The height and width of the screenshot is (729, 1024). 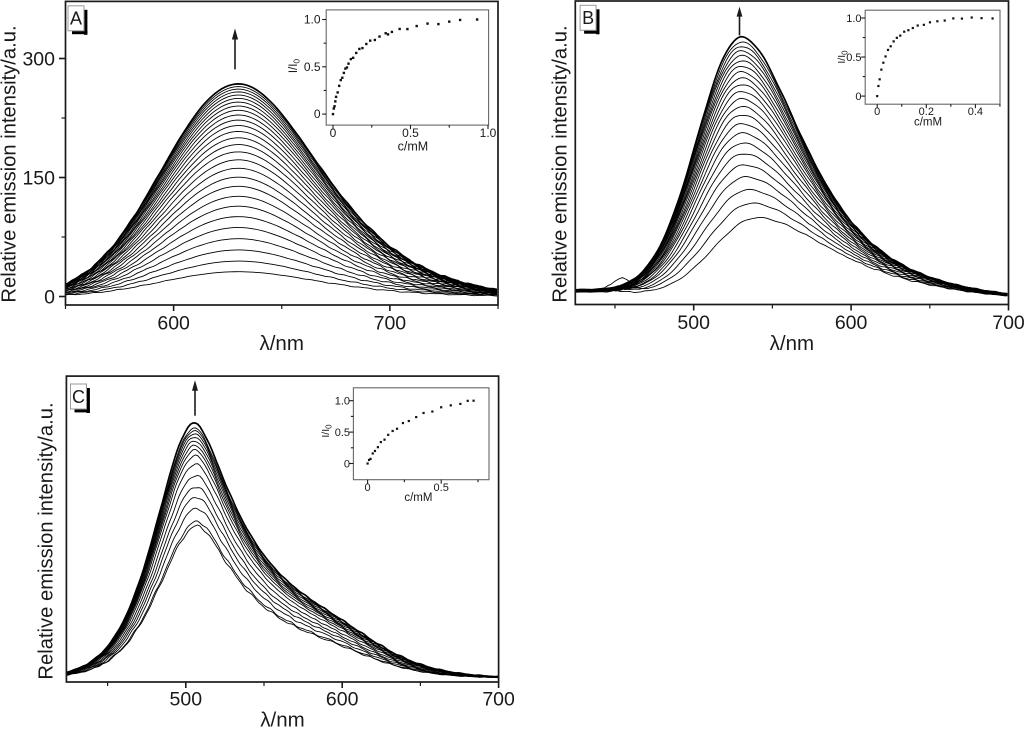 I want to click on svg-text: A, so click(x=76, y=19).